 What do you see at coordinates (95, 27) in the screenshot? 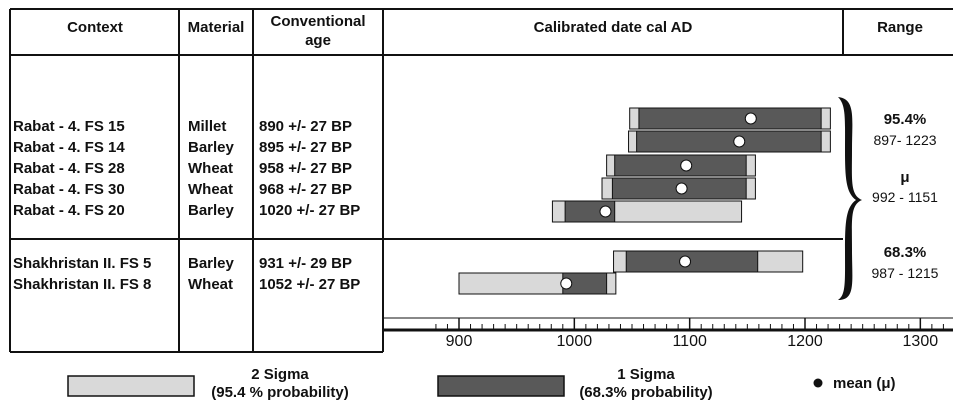
I see `header-context: Context` at bounding box center [95, 27].